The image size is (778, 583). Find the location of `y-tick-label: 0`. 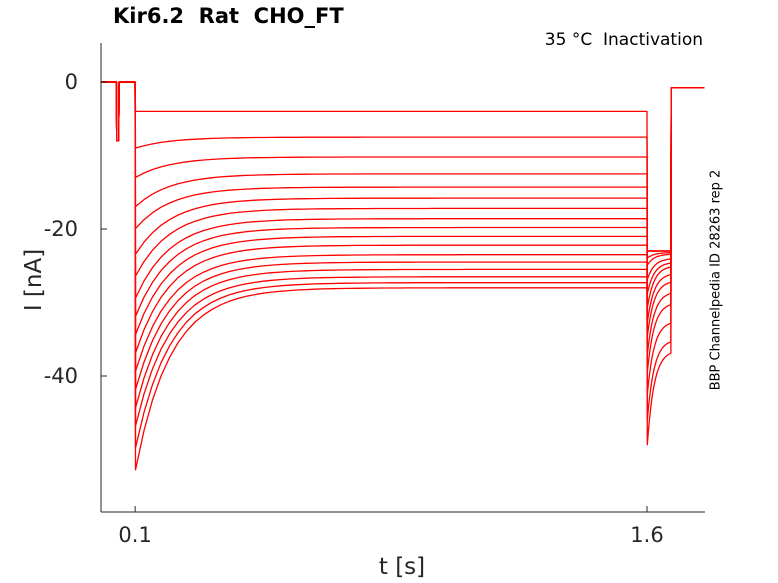

y-tick-label: 0 is located at coordinates (71, 82).